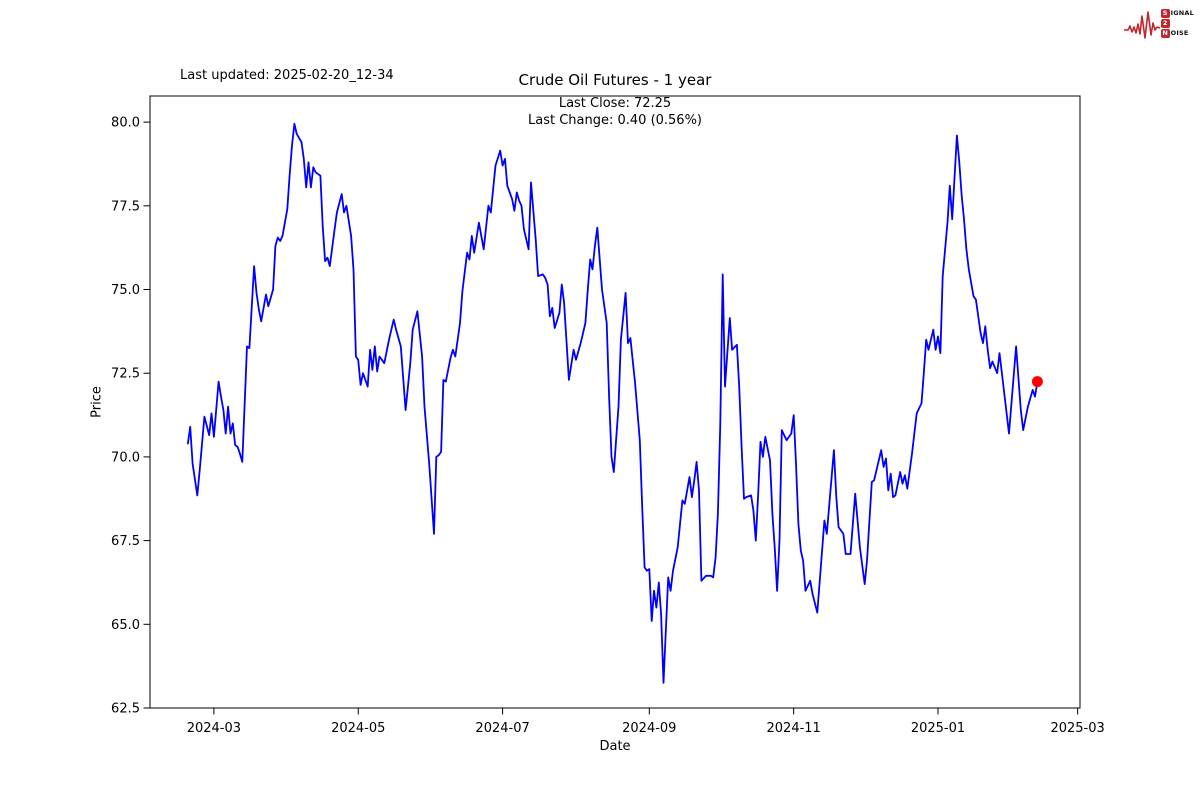 This screenshot has width=1200, height=800. Describe the element at coordinates (615, 746) in the screenshot. I see `x-axis-label: Date` at that location.